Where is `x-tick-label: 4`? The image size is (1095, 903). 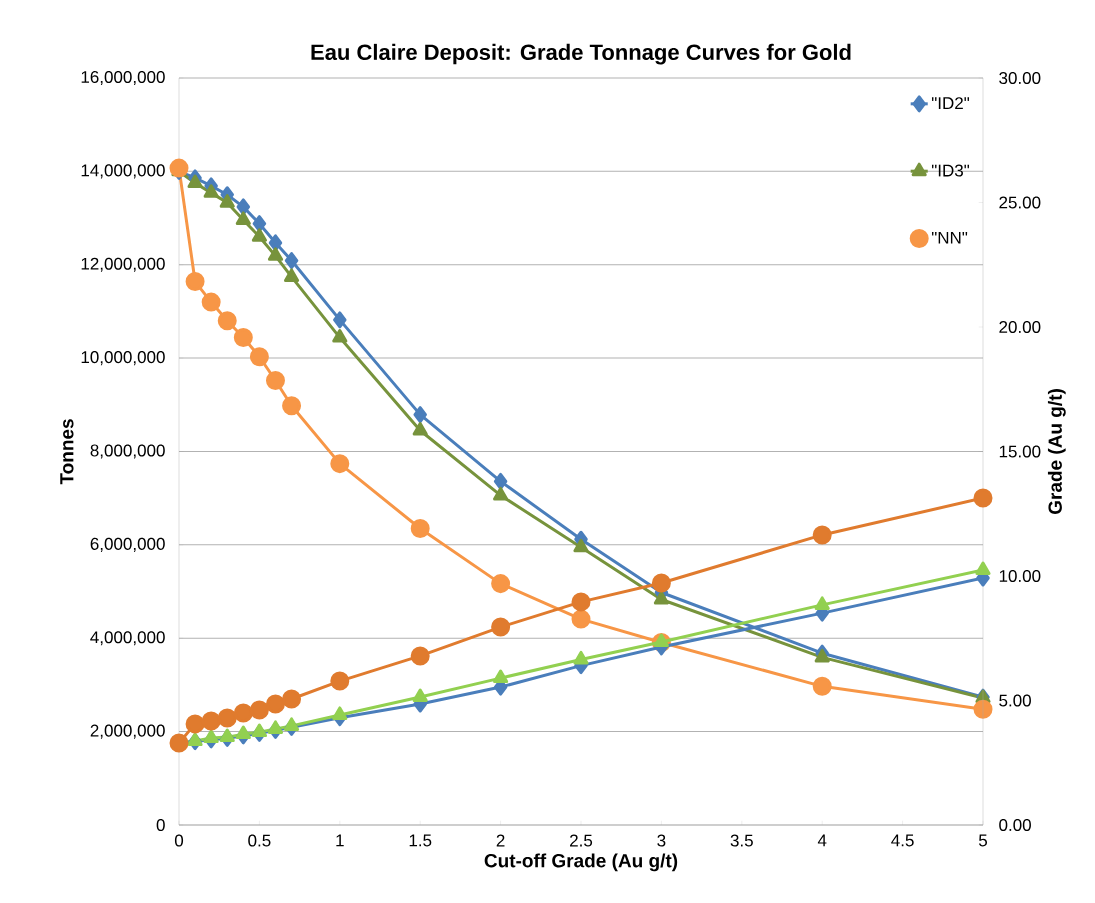
x-tick-label: 4 is located at coordinates (822, 840).